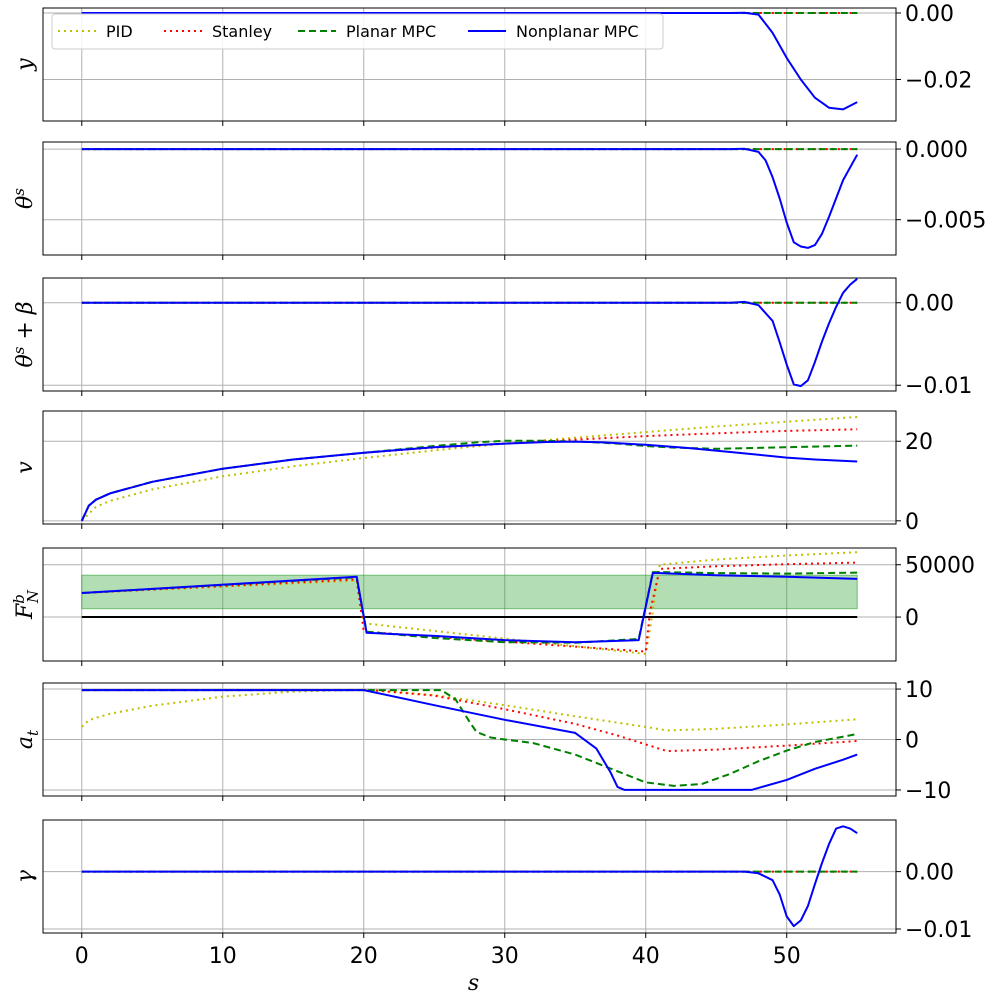  I want to click on x-tick-label: 20, so click(364, 956).